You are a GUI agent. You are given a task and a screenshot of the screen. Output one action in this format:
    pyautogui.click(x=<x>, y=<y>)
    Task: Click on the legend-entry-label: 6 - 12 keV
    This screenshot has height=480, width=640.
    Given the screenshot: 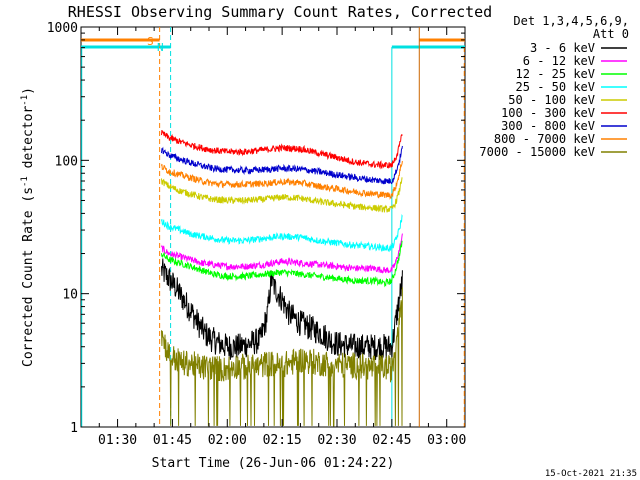 What is the action you would take?
    pyautogui.click(x=559, y=61)
    